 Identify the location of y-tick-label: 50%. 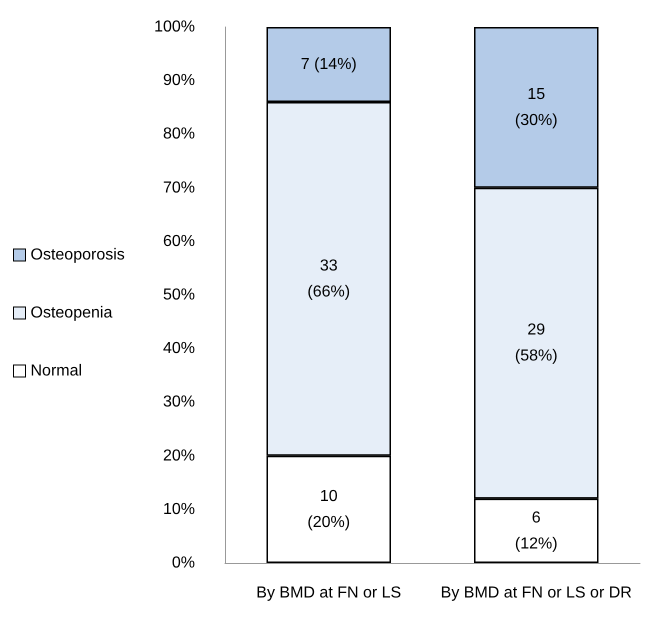
(178, 295).